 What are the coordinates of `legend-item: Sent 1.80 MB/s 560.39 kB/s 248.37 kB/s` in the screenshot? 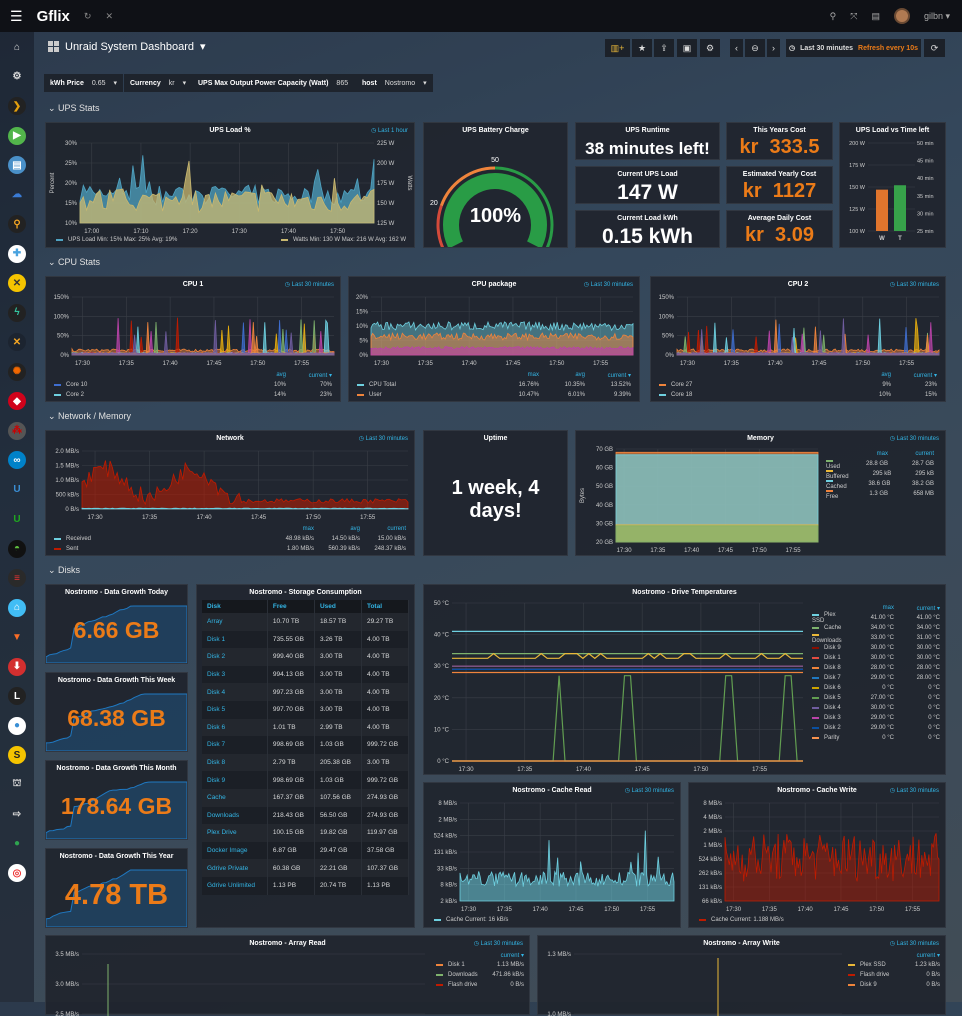 It's located at (230, 549).